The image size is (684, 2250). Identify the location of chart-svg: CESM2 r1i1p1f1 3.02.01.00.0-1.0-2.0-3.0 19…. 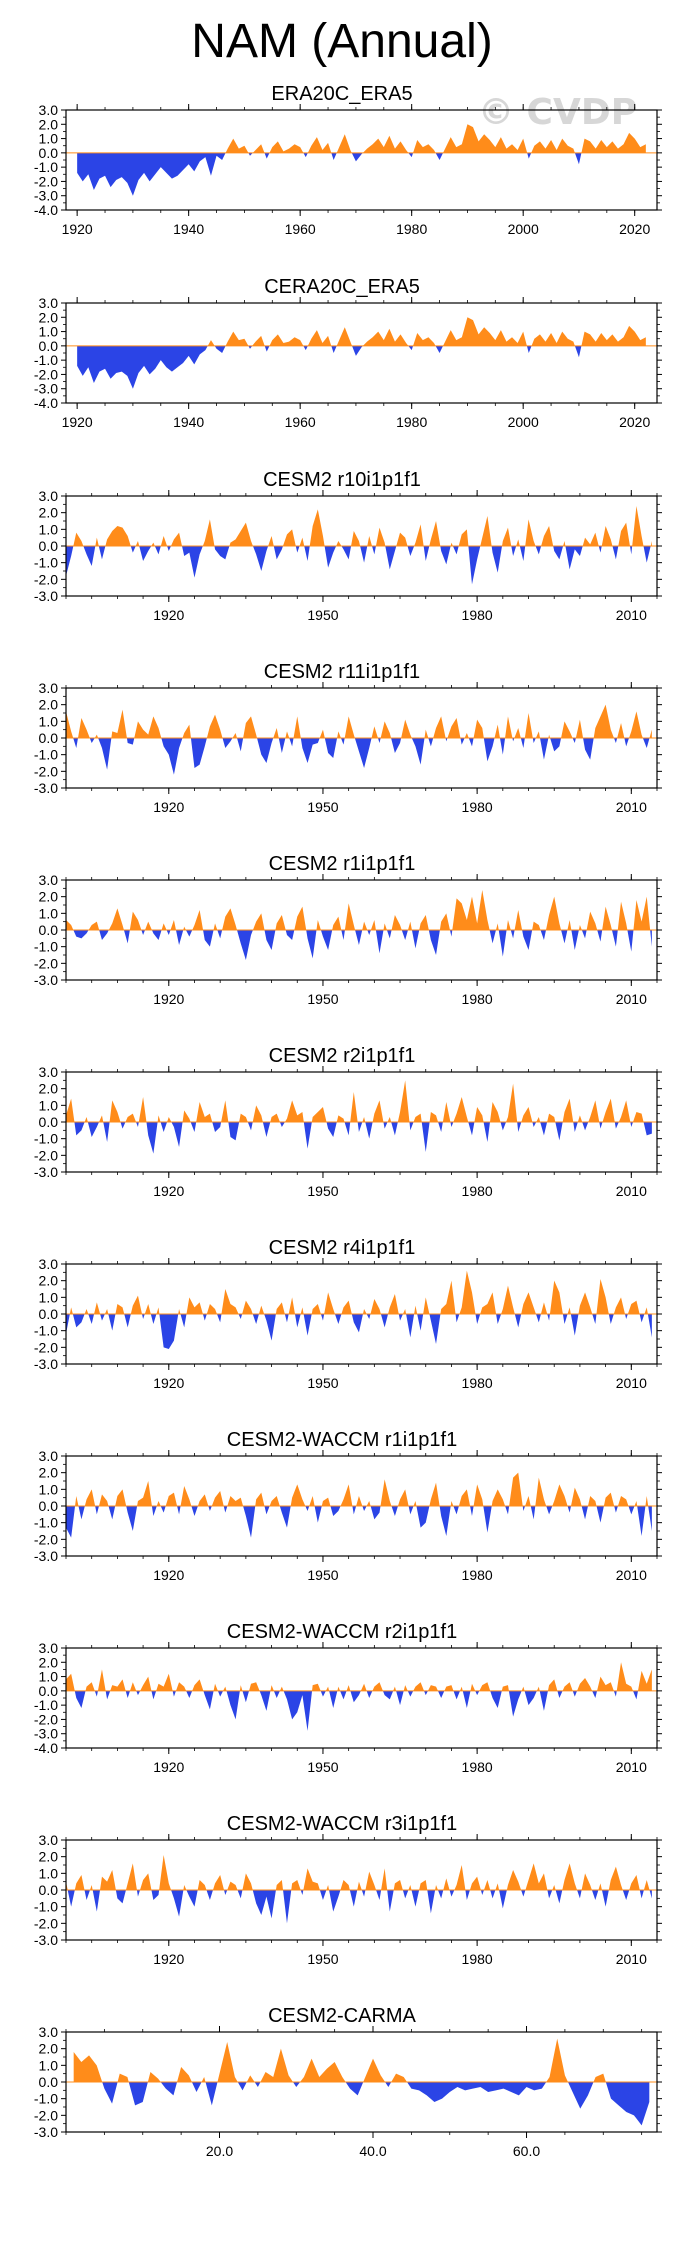
(348, 930).